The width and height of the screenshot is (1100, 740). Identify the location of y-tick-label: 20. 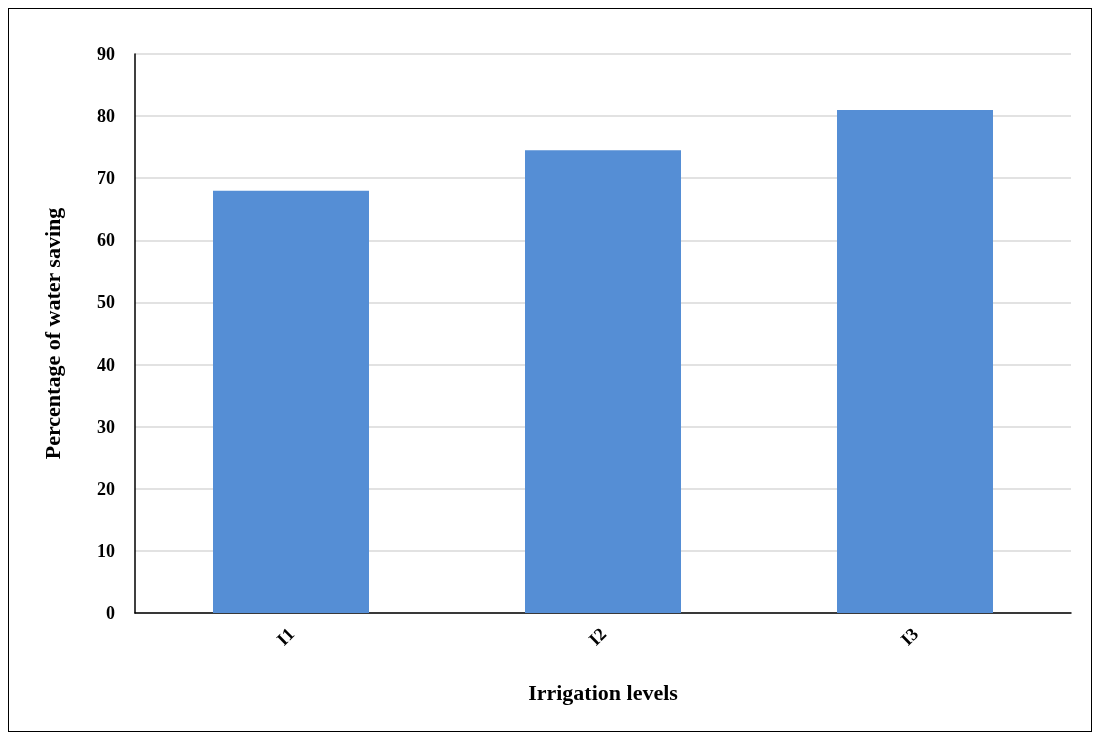
(106, 488).